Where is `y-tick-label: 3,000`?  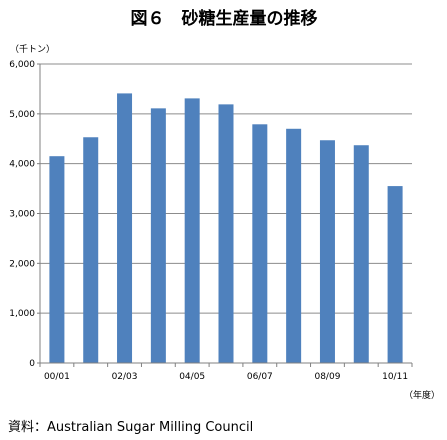
y-tick-label: 3,000 is located at coordinates (22, 215).